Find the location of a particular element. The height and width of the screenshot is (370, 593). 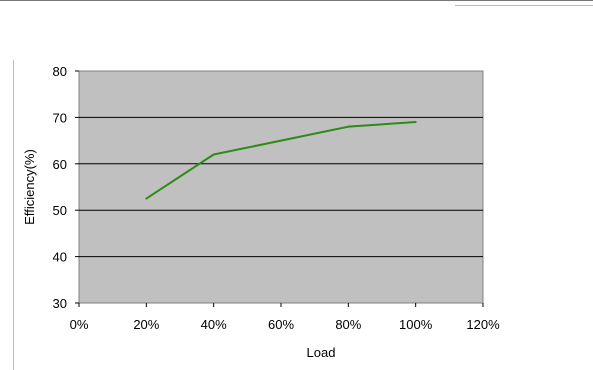

x-tick-label: 80% is located at coordinates (348, 324).